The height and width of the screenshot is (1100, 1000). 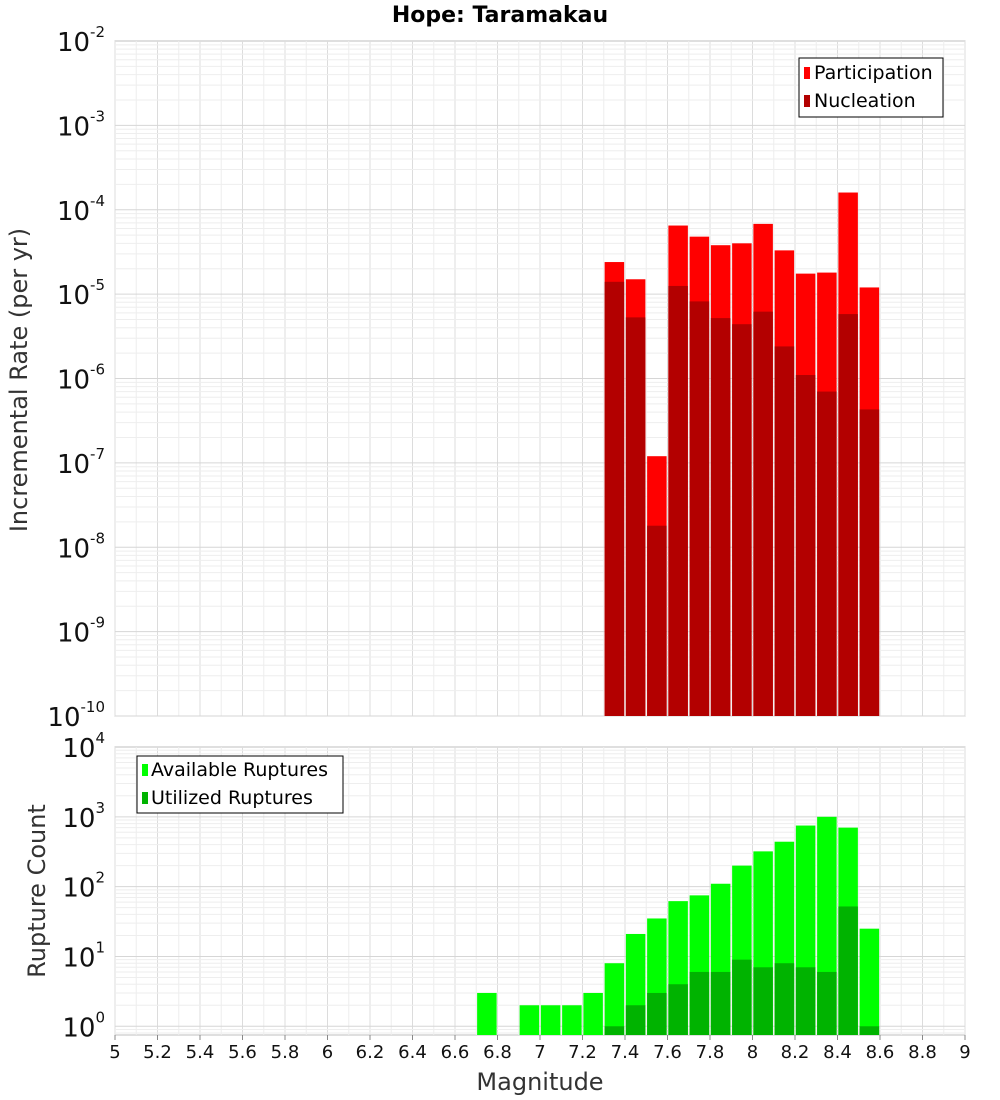 What do you see at coordinates (497, 1052) in the screenshot?
I see `x-tick-label: 6.8` at bounding box center [497, 1052].